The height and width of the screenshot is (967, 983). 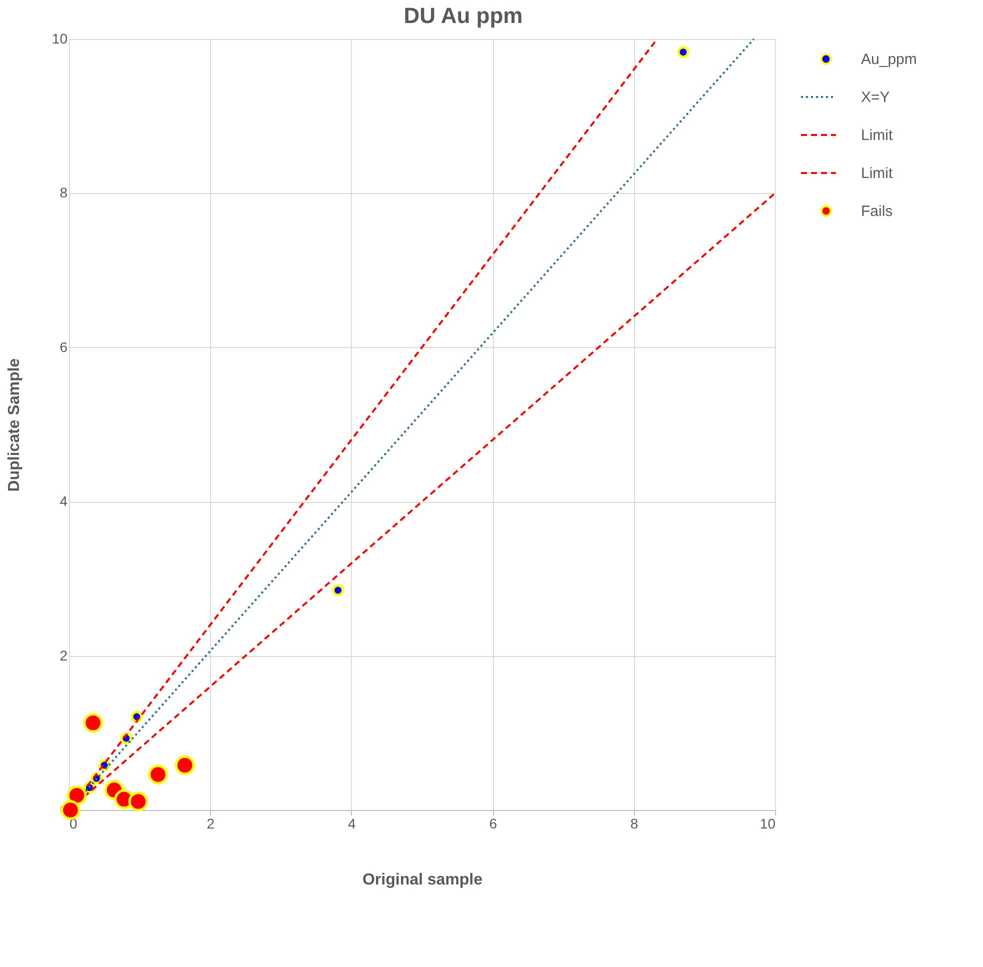 I want to click on y-tick-label: 6, so click(x=64, y=346).